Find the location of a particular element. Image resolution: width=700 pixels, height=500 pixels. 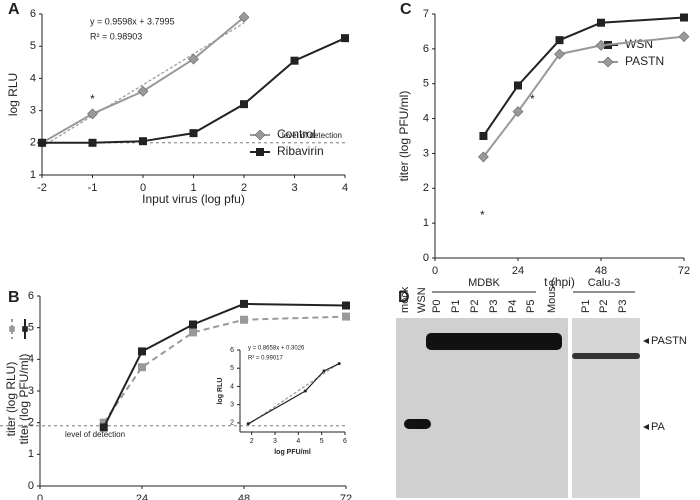

x-tick-label: -1 is located at coordinates (93, 188).